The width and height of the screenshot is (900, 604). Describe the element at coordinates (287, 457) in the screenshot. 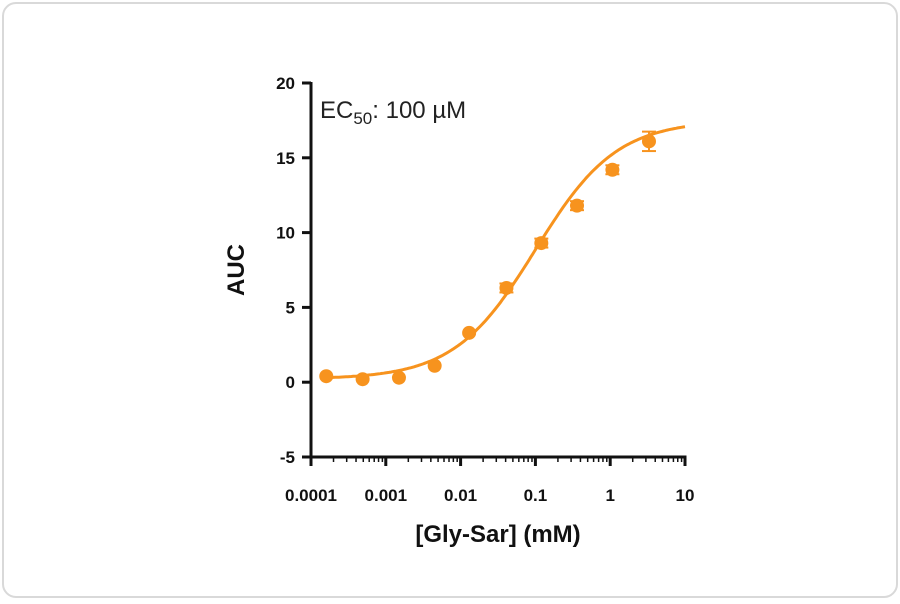

I see `y-tick-label: -5` at that location.